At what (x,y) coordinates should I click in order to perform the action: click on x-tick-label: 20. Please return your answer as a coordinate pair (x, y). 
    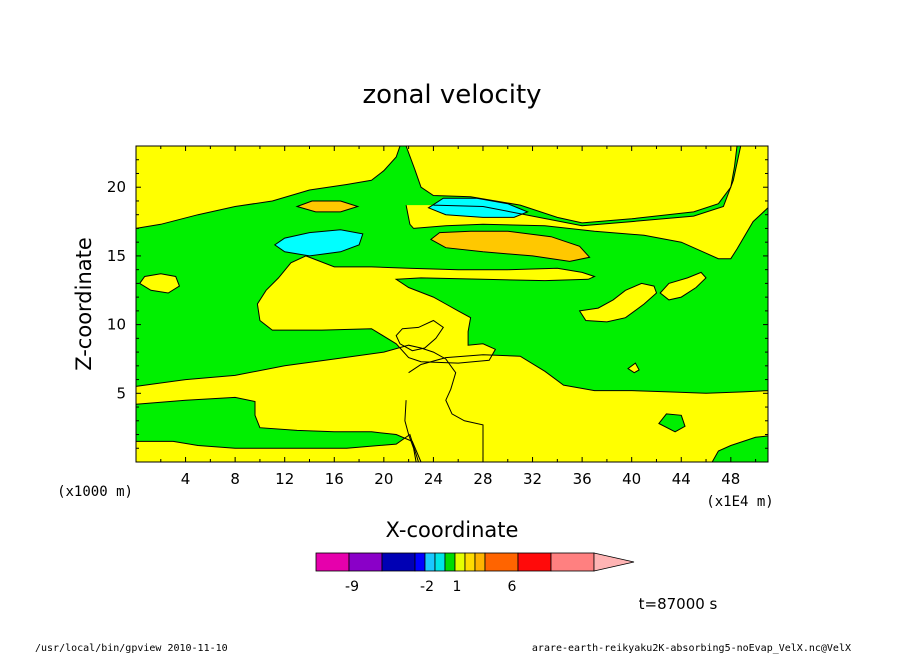
    Looking at the image, I should click on (383, 479).